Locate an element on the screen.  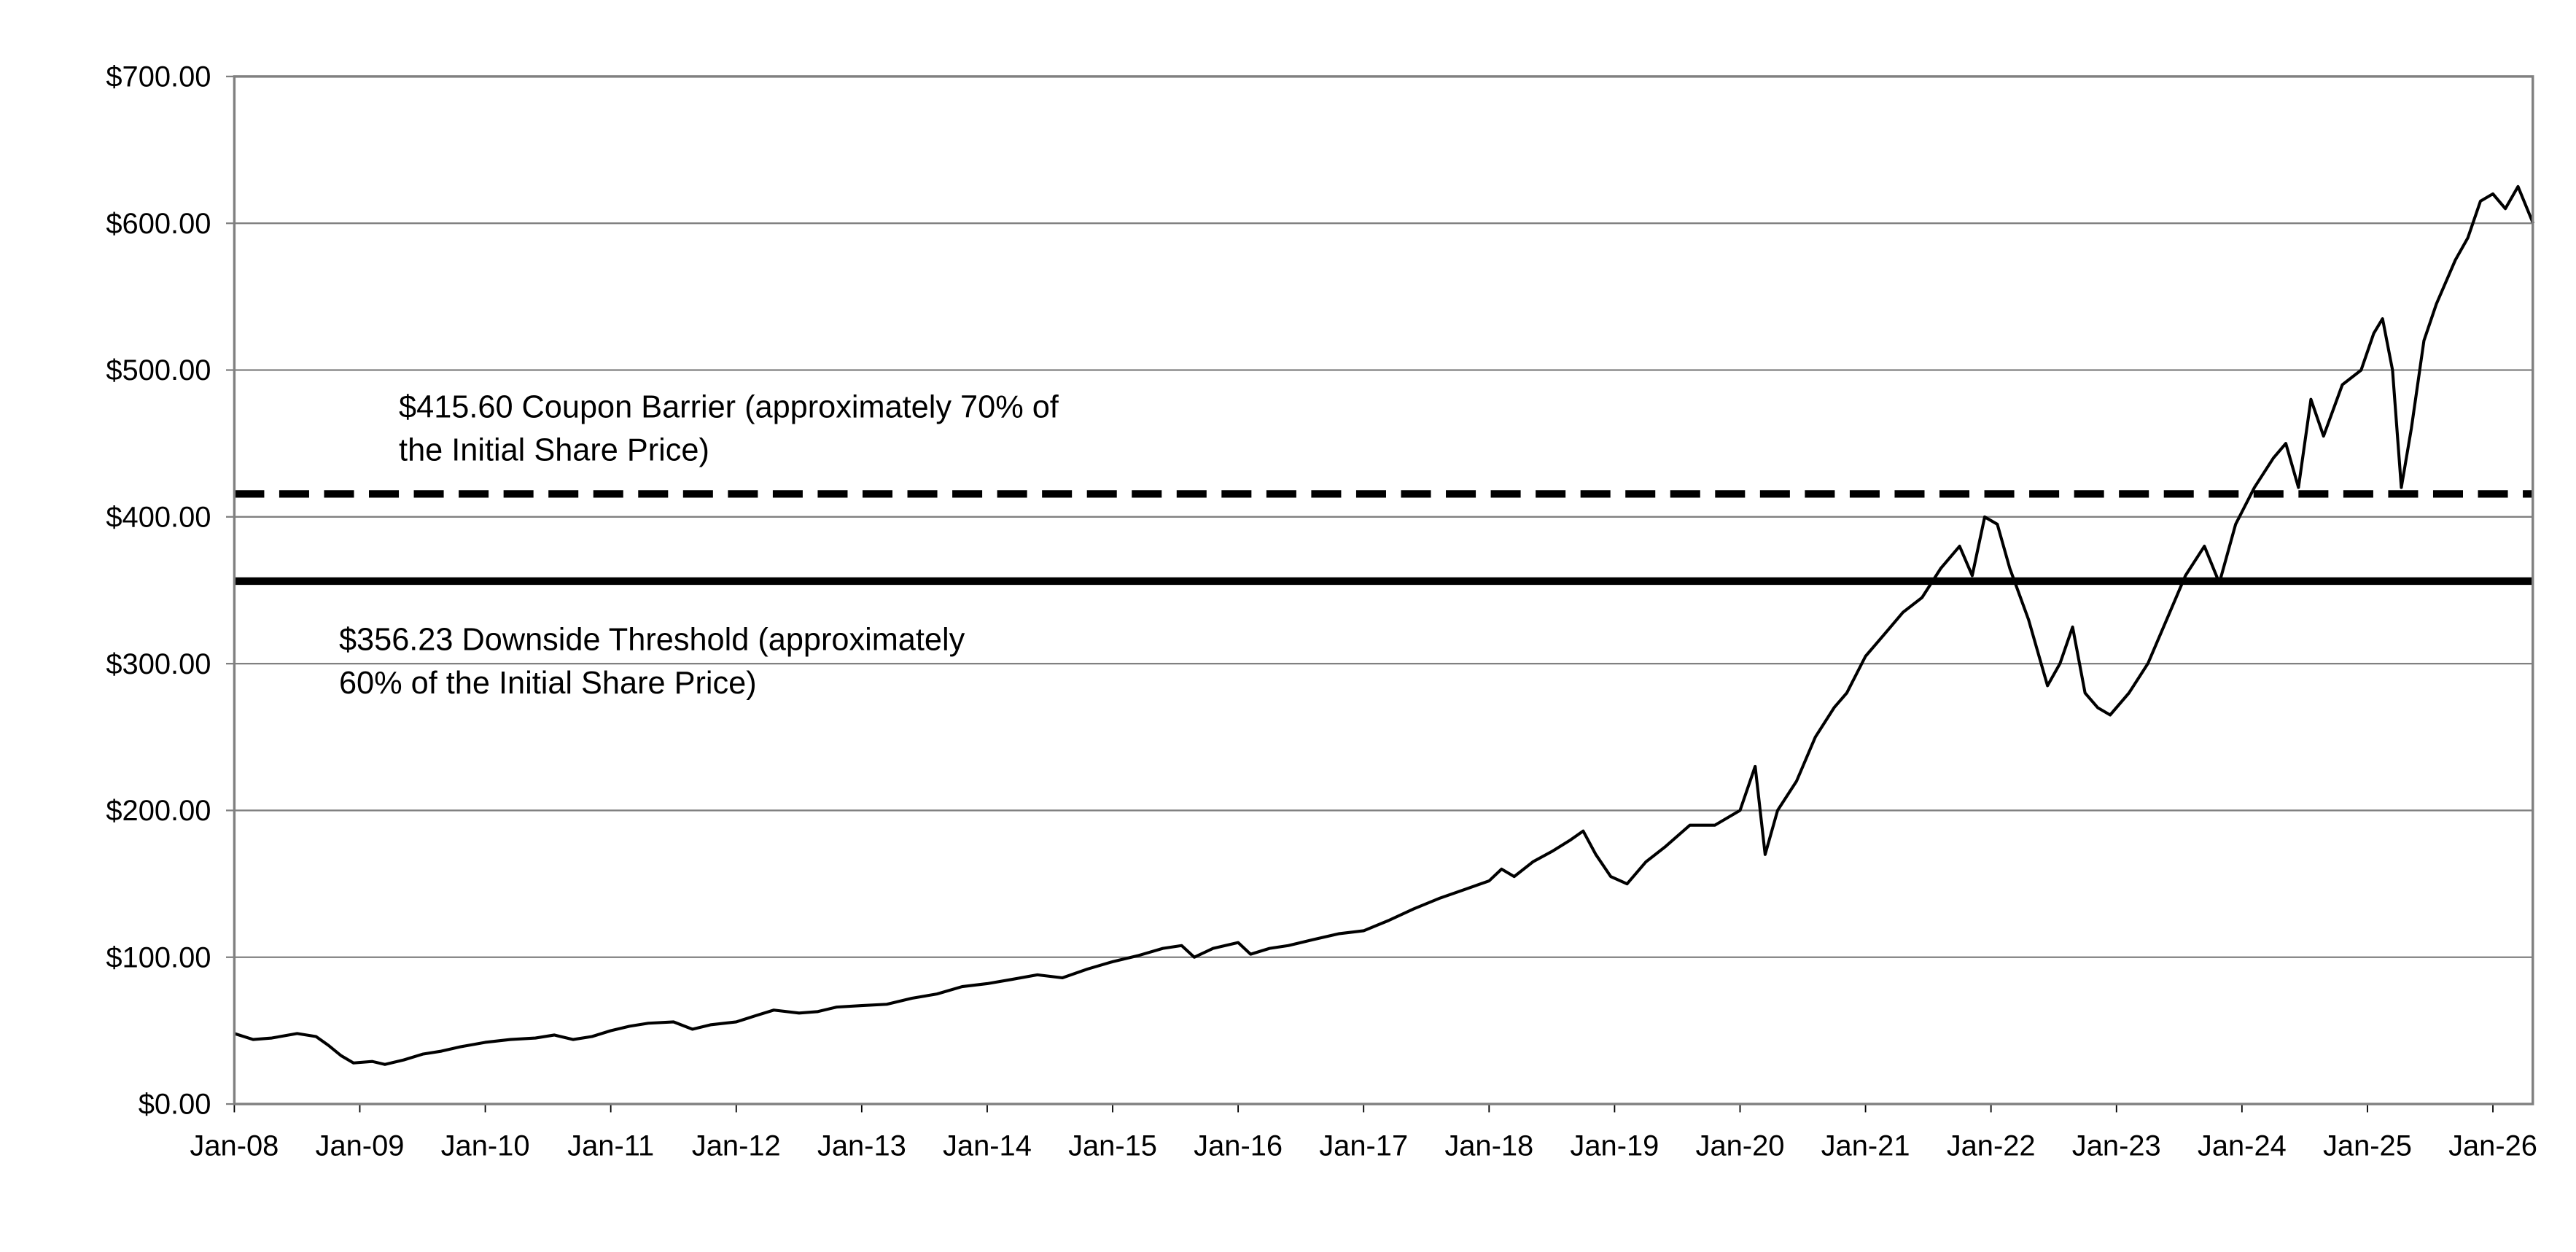
x-tick-label: Jan-08 is located at coordinates (234, 1146).